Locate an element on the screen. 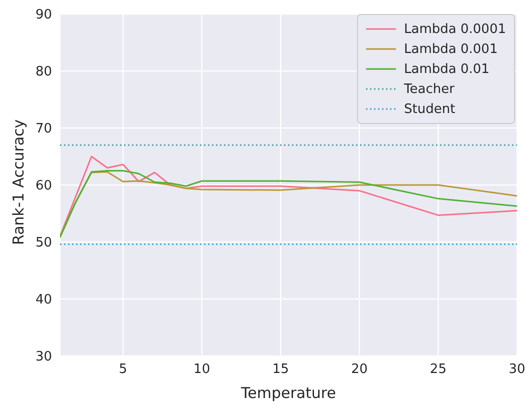  x-tick-label: 30 is located at coordinates (517, 370).